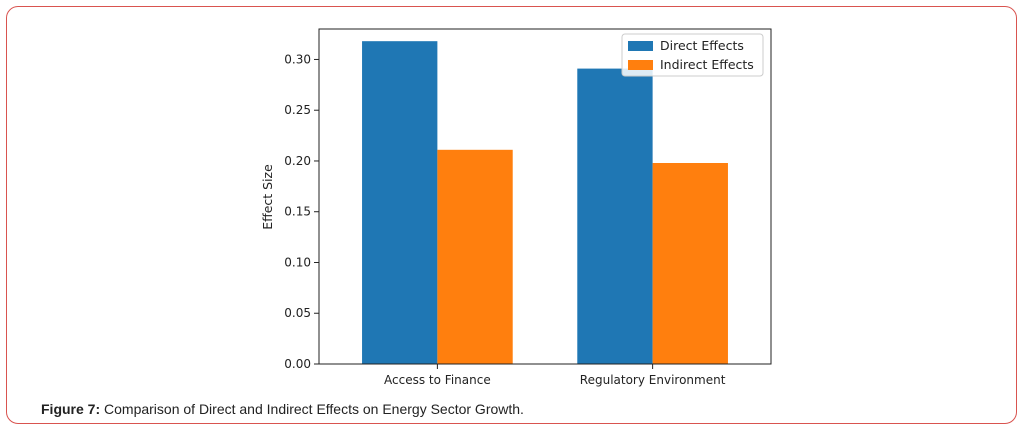  What do you see at coordinates (475, 256) in the screenshot?
I see `bar-indirect-effects-access-to-finance` at bounding box center [475, 256].